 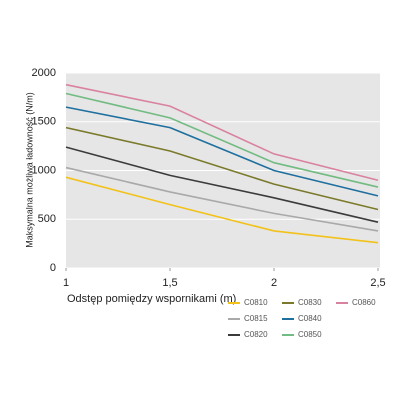 I want to click on legend-label: C0850, so click(x=310, y=334).